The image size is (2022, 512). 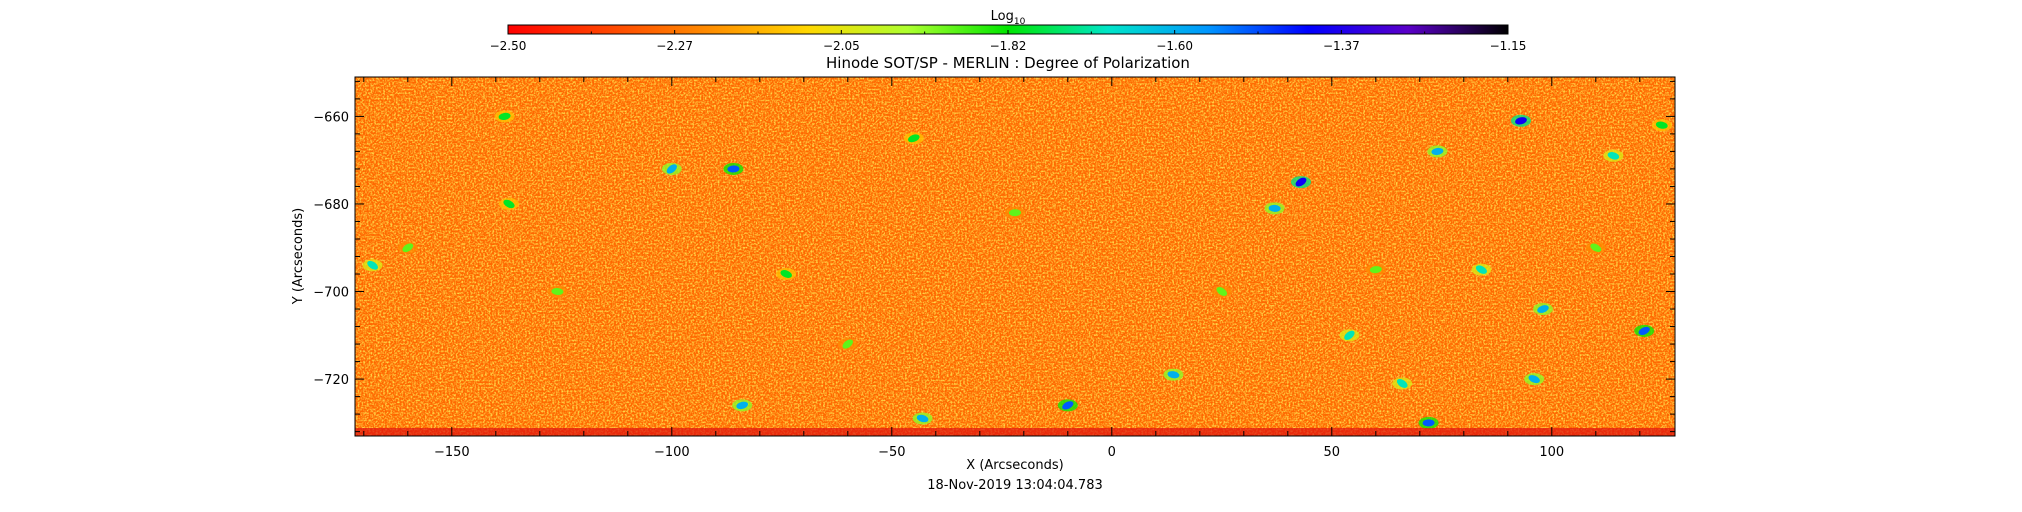 What do you see at coordinates (672, 452) in the screenshot?
I see `x-tick-label: −100` at bounding box center [672, 452].